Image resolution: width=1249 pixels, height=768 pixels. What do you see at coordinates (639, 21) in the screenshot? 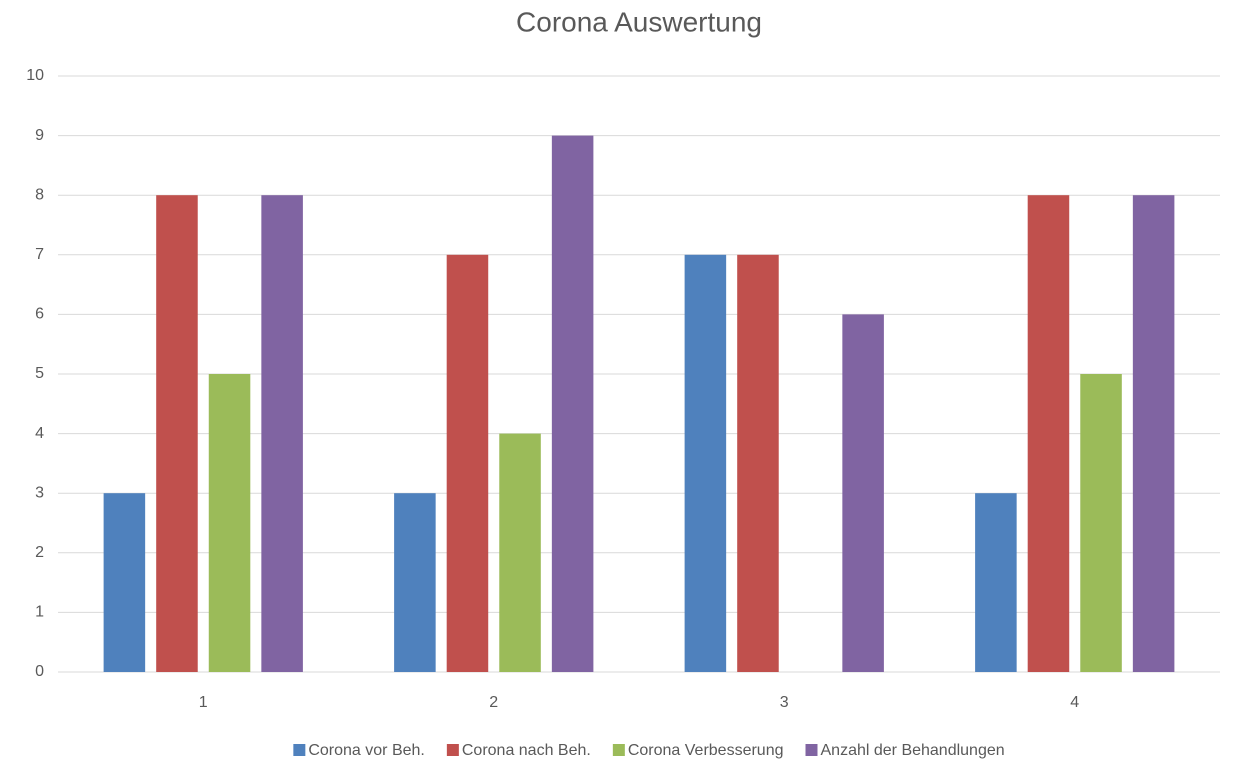
I see `chart-title: Corona Auswertung` at bounding box center [639, 21].